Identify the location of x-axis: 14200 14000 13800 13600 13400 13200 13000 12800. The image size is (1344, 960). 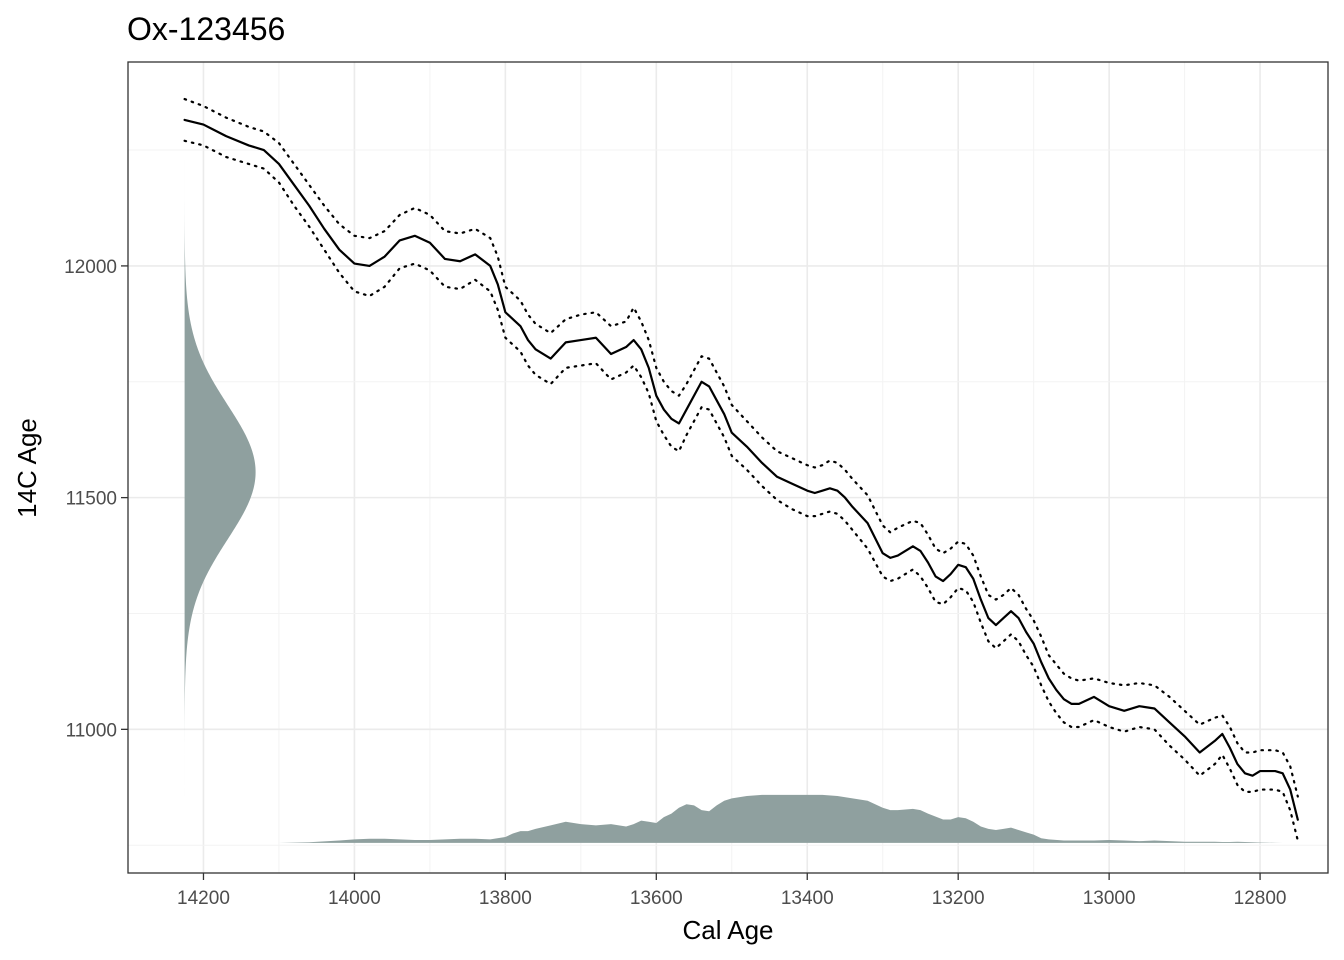
(731, 891).